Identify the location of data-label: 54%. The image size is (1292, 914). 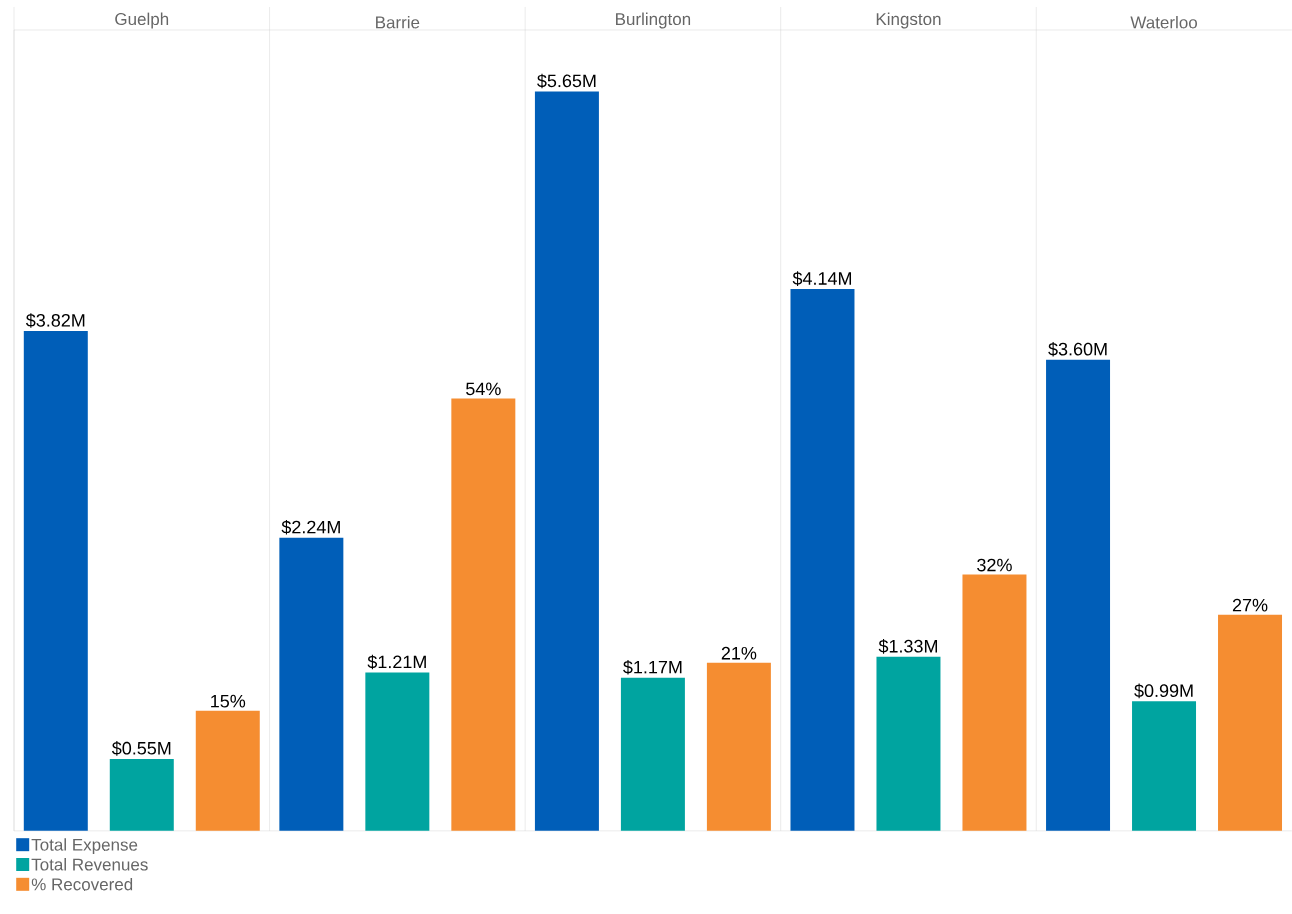
(483, 389).